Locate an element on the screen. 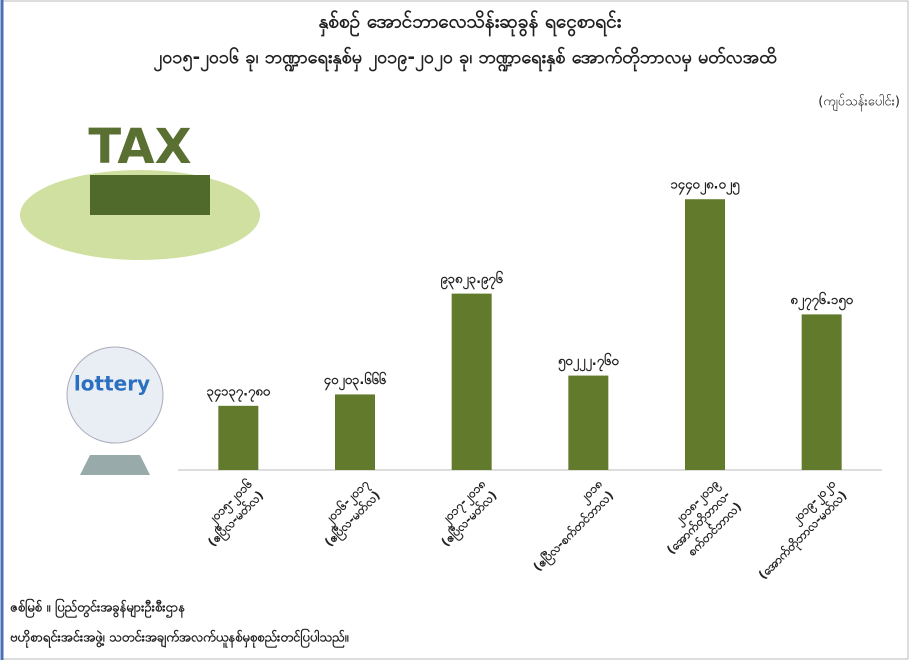  value-label: ၄၀၂၀၃.၆၆၆ is located at coordinates (355, 381).